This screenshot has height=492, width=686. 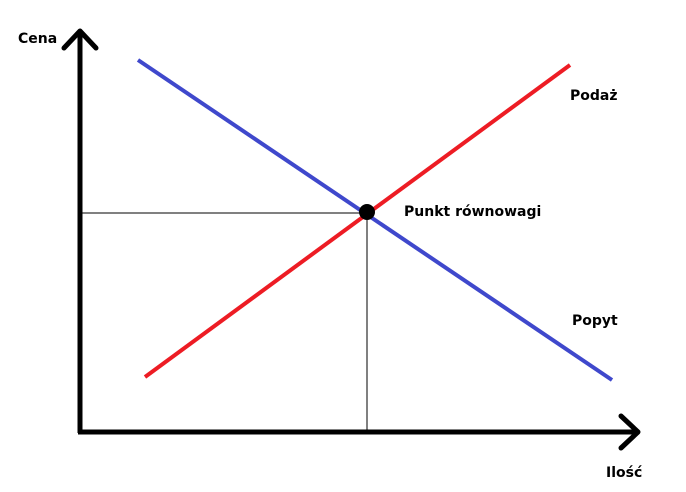 What do you see at coordinates (367, 212) in the screenshot?
I see `equilibrium-point` at bounding box center [367, 212].